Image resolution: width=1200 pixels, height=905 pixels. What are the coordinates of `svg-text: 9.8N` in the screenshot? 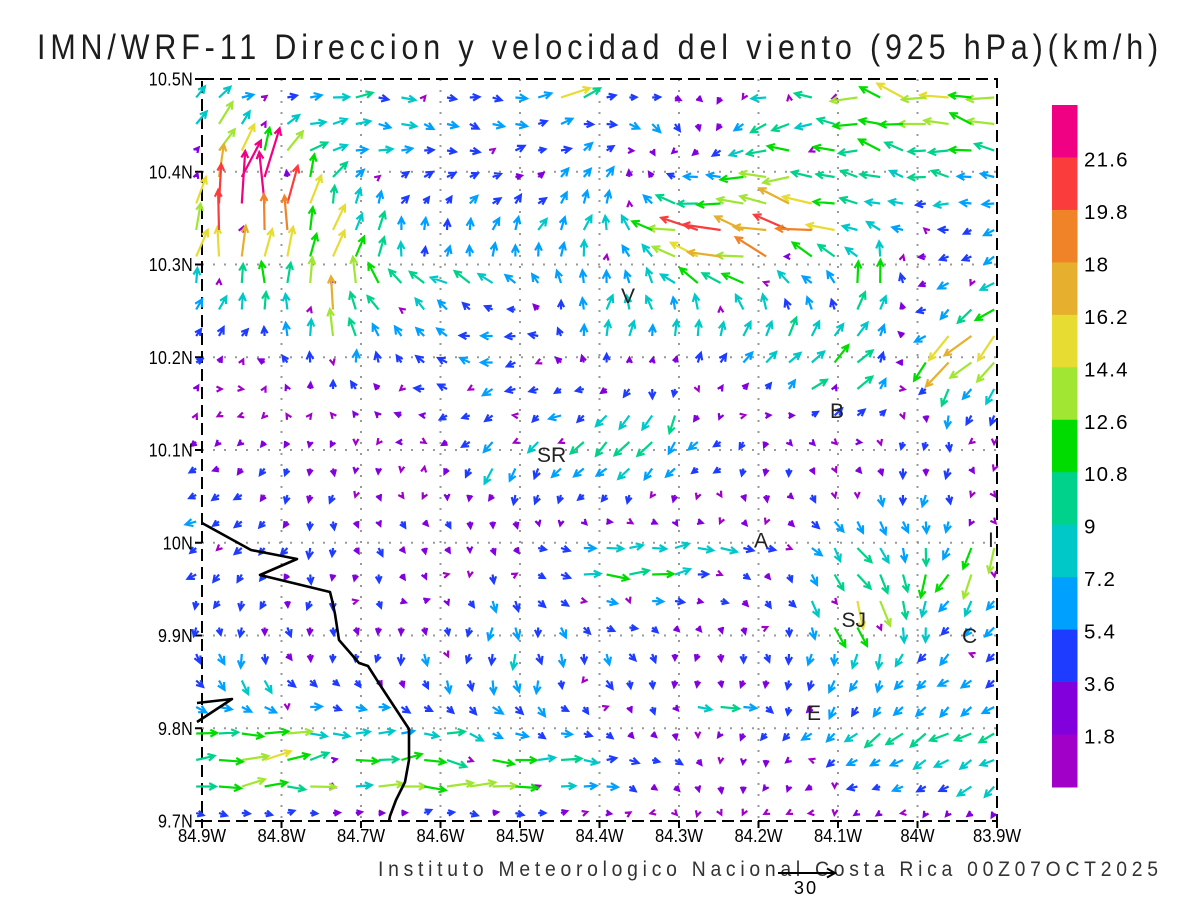 It's located at (175, 728).